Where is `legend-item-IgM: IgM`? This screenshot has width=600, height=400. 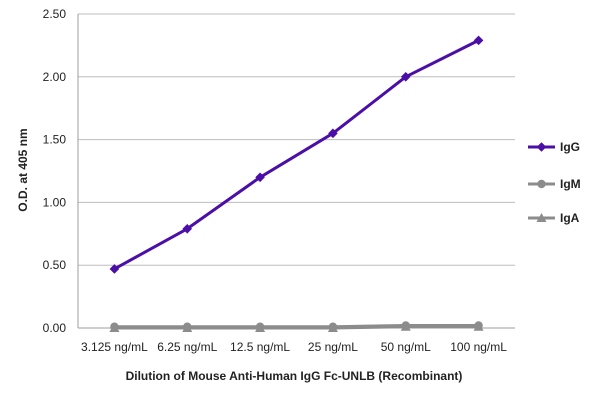 legend-item-IgM: IgM is located at coordinates (554, 184).